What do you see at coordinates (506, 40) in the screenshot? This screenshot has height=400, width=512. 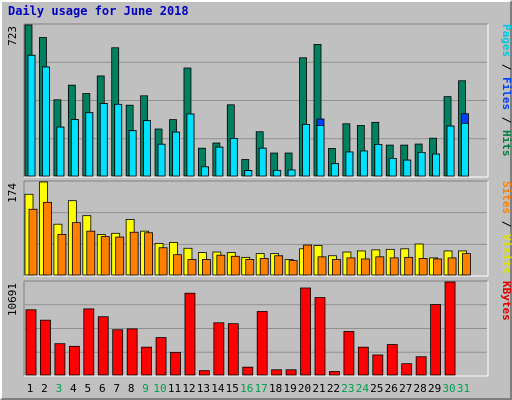 I see `legend-entry: Pages` at bounding box center [506, 40].